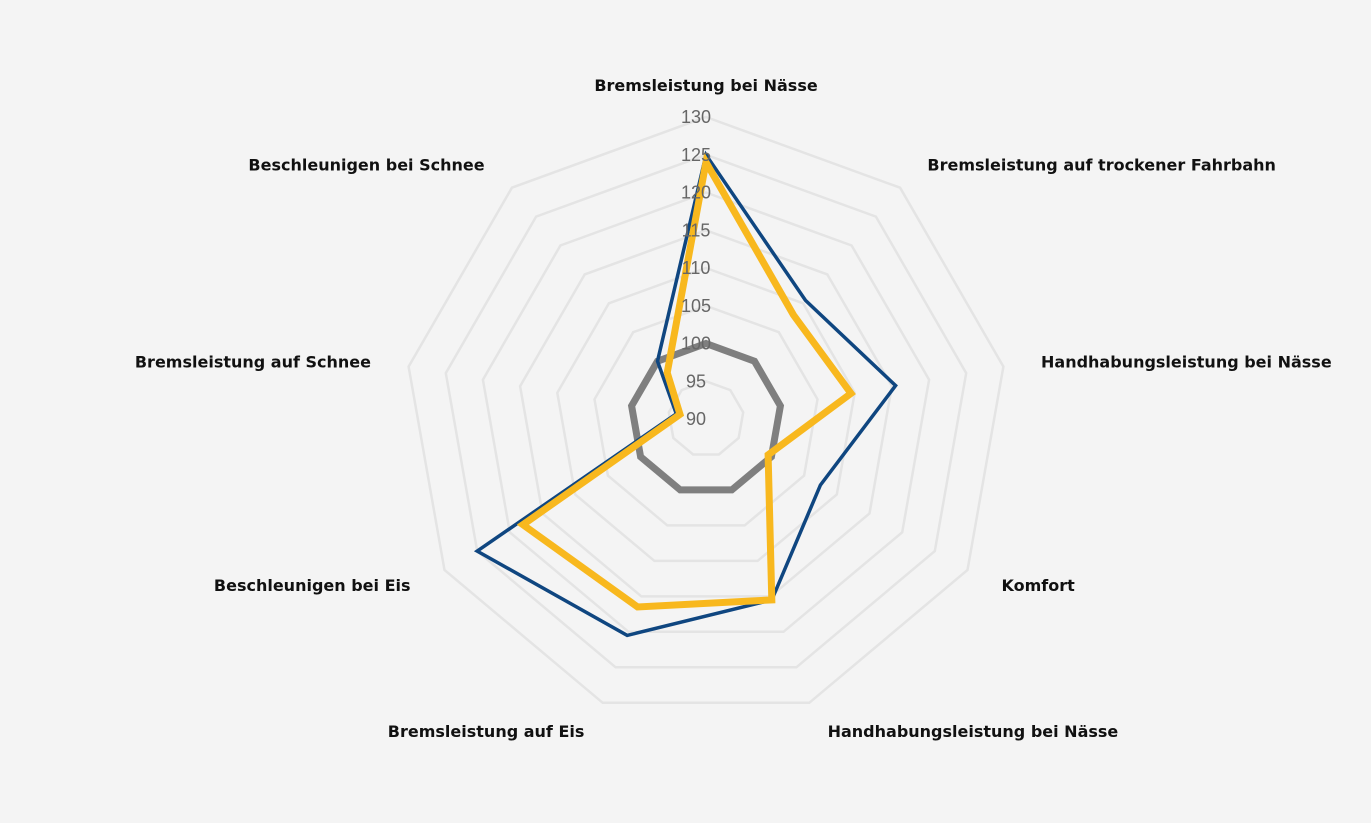  What do you see at coordinates (1039, 585) in the screenshot?
I see `category-label: Komfort` at bounding box center [1039, 585].